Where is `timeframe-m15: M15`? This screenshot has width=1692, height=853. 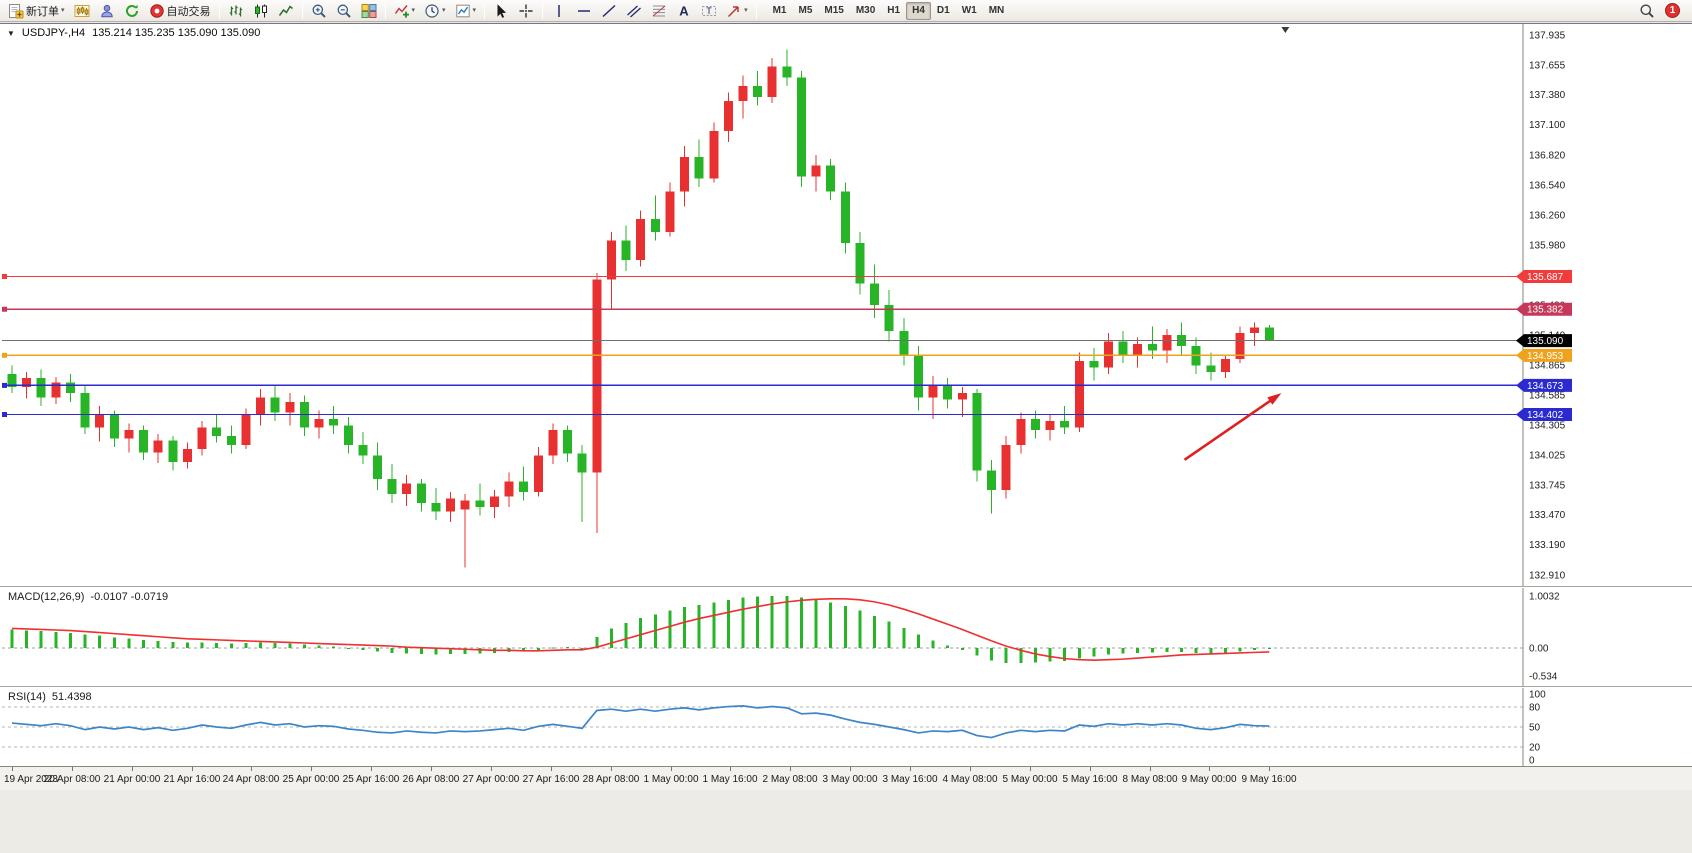
timeframe-m15: M15 is located at coordinates (834, 10).